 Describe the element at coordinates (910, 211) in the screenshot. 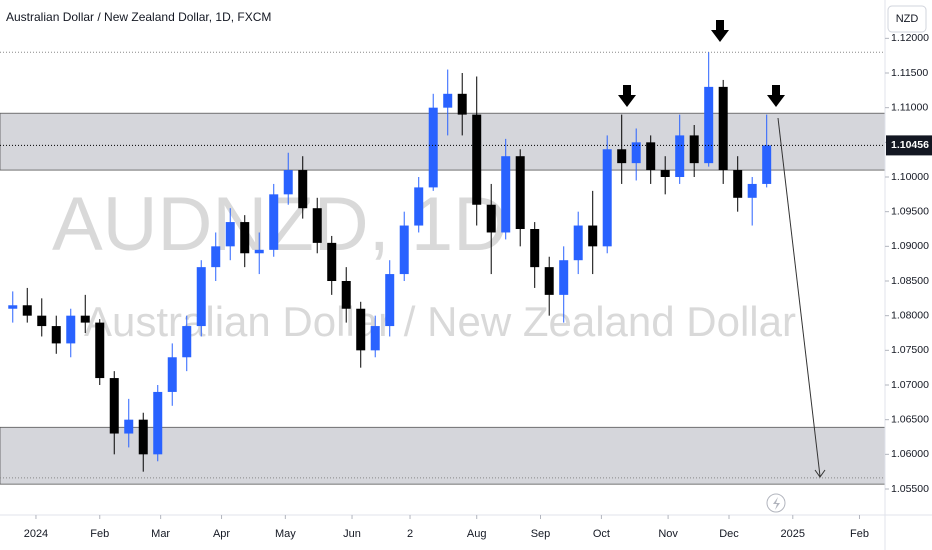

I see `y-tick-label: 1.09500` at that location.